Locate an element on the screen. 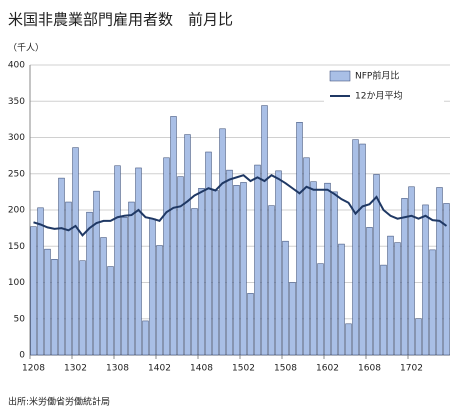  legend-label: NFP前月比 is located at coordinates (377, 76).